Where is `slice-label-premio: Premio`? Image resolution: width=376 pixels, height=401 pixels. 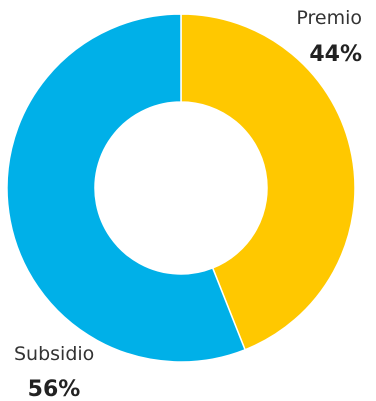
slice-label-premio: Premio is located at coordinates (329, 18).